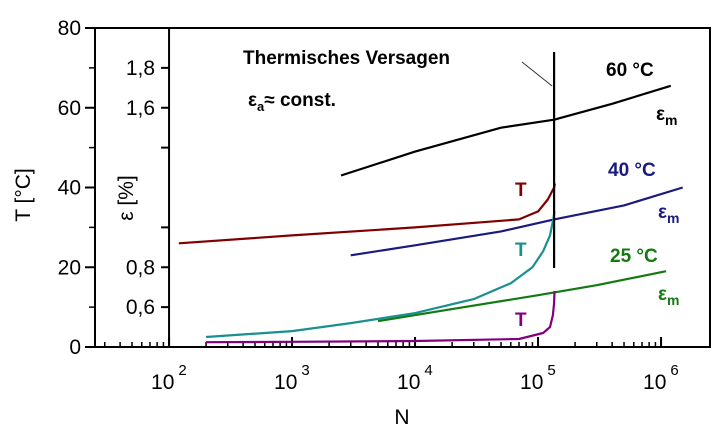 Image resolution: width=718 pixels, height=439 pixels. What do you see at coordinates (346, 58) in the screenshot?
I see `failure-label: Thermisches Versagen` at bounding box center [346, 58].